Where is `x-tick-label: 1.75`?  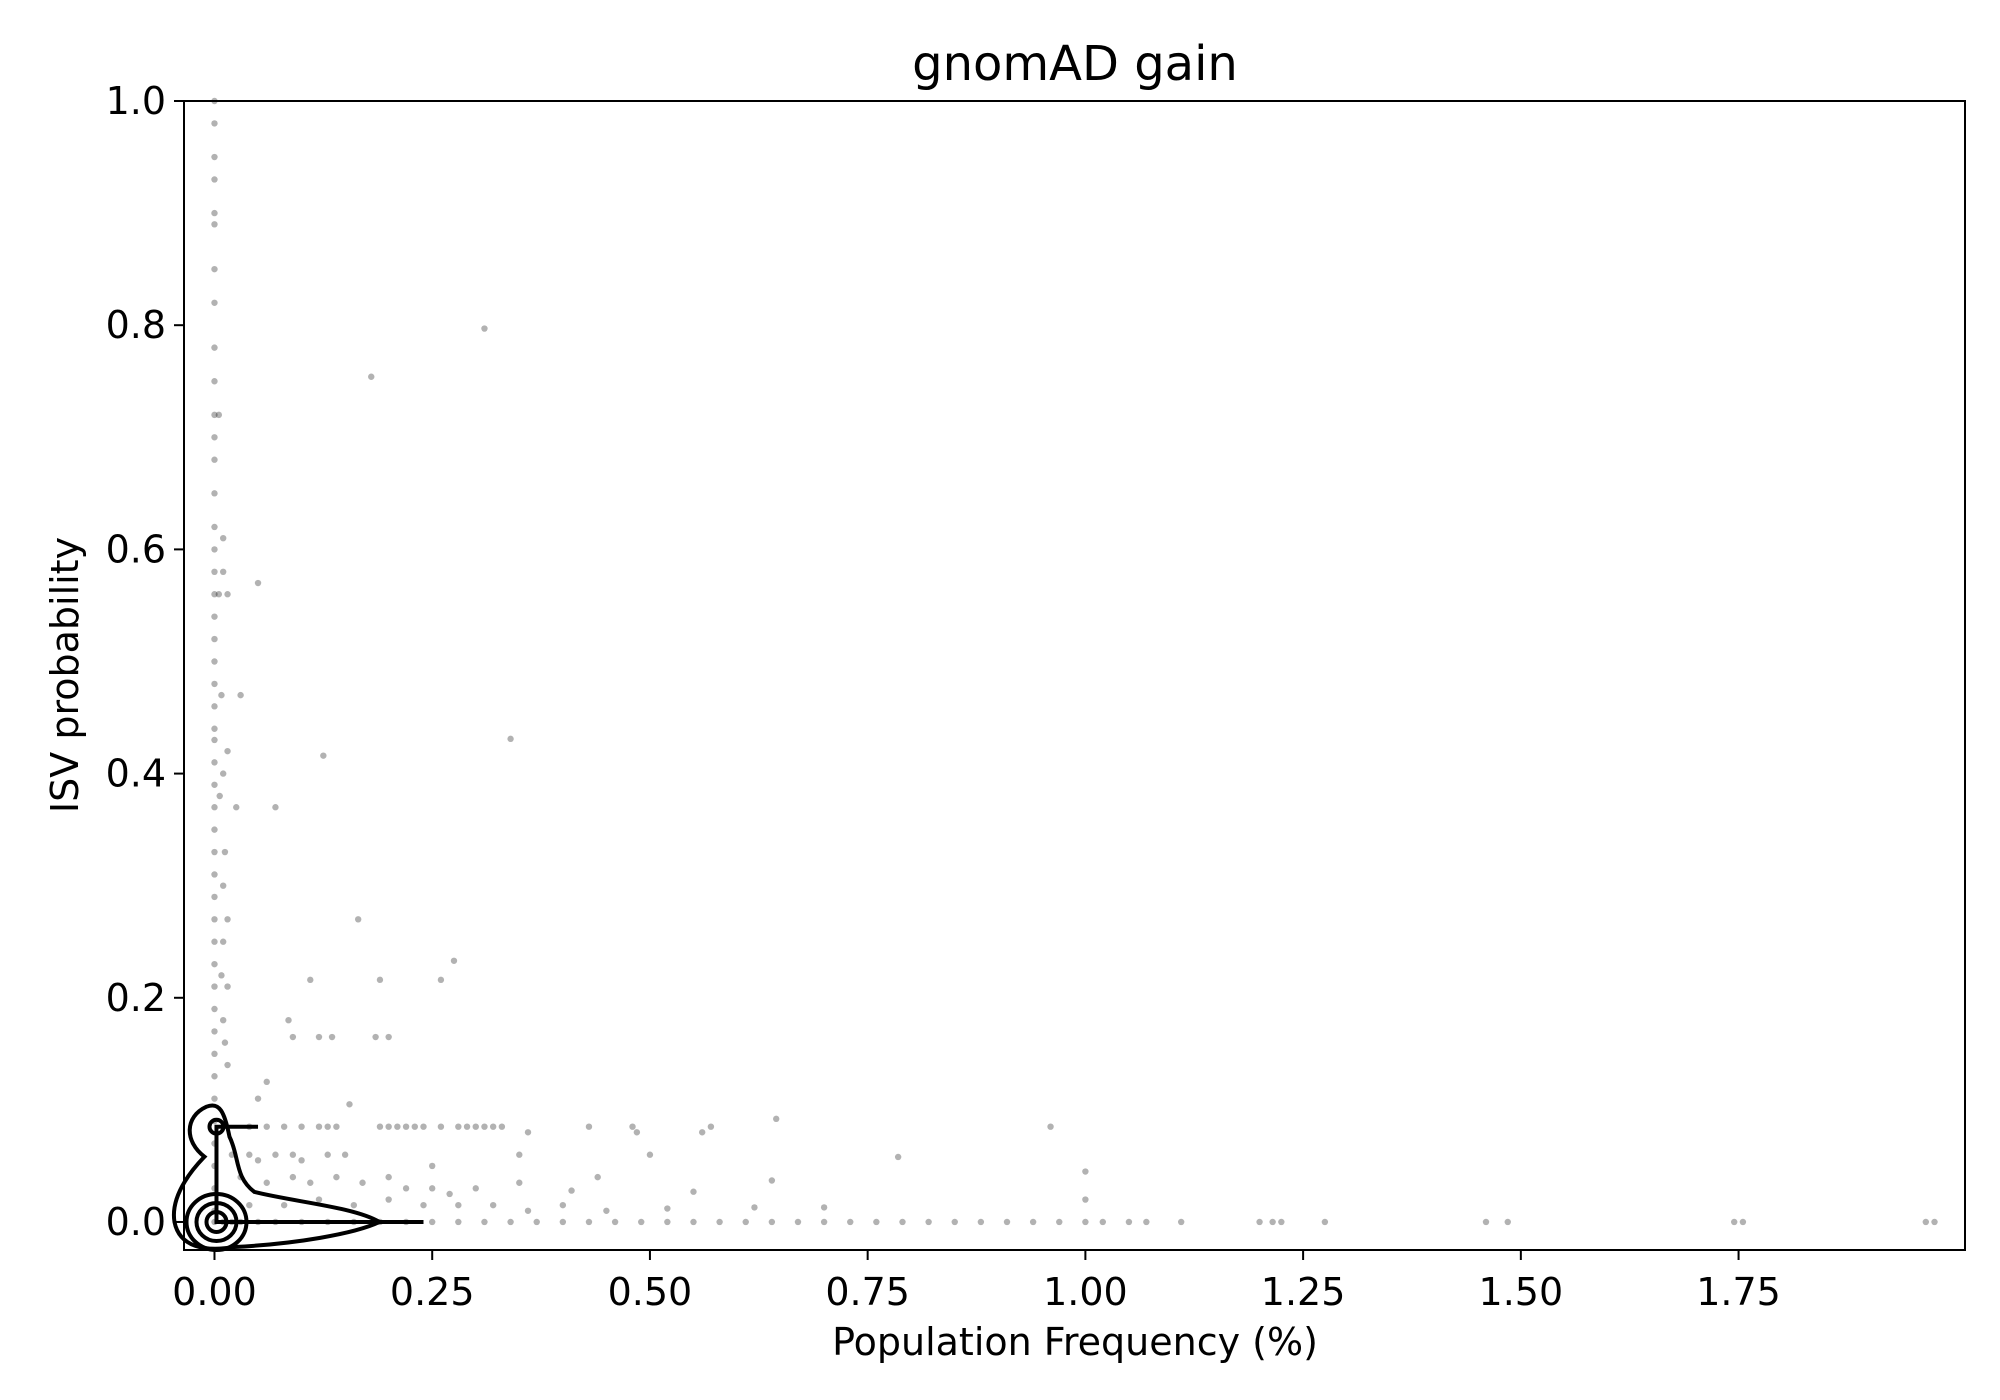 x-tick-label: 1.75 is located at coordinates (1738, 1292).